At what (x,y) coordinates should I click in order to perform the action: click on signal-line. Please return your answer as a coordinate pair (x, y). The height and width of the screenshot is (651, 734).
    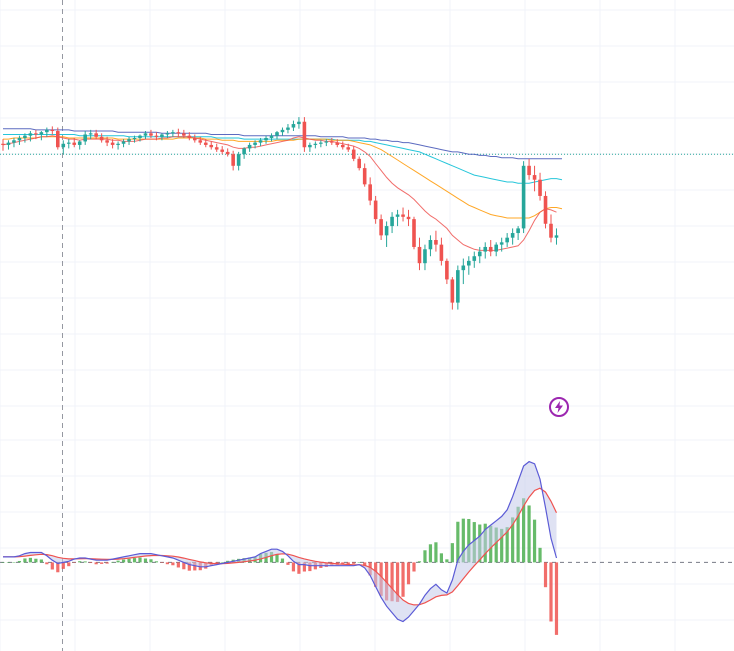
    Looking at the image, I should click on (280, 546).